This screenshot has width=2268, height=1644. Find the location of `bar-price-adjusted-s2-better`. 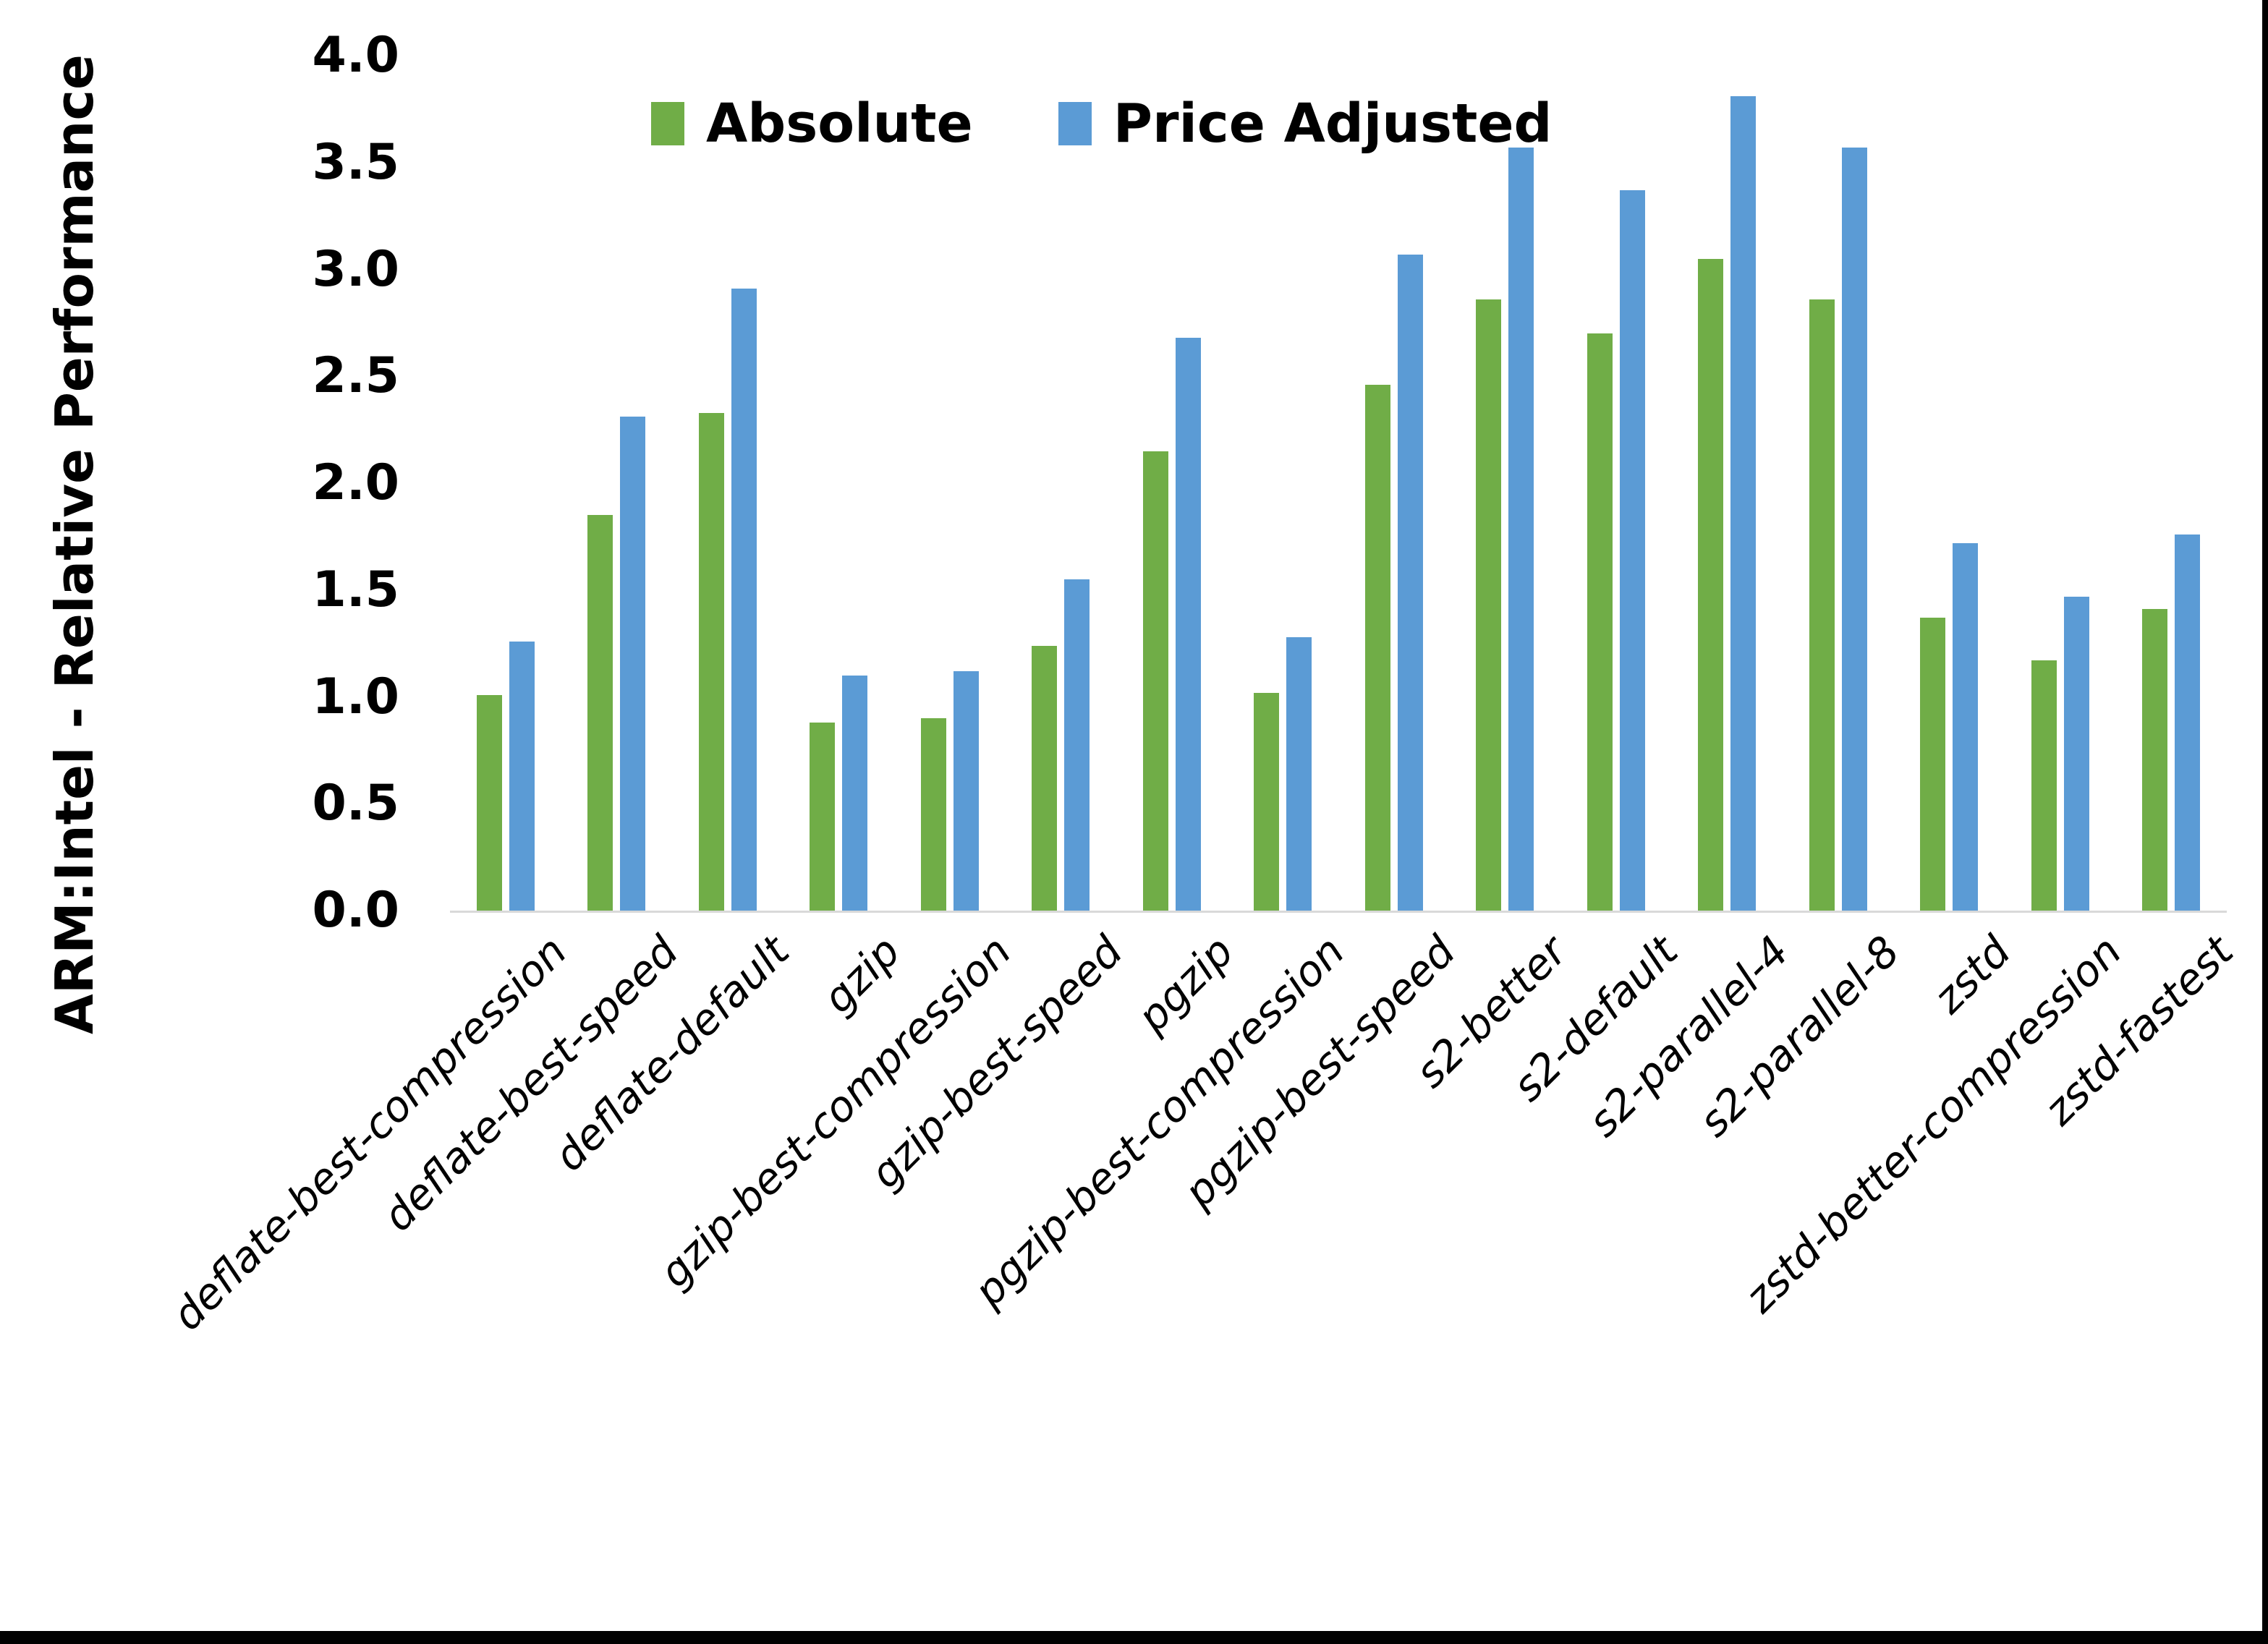

bar-price-adjusted-s2-better is located at coordinates (1521, 529).